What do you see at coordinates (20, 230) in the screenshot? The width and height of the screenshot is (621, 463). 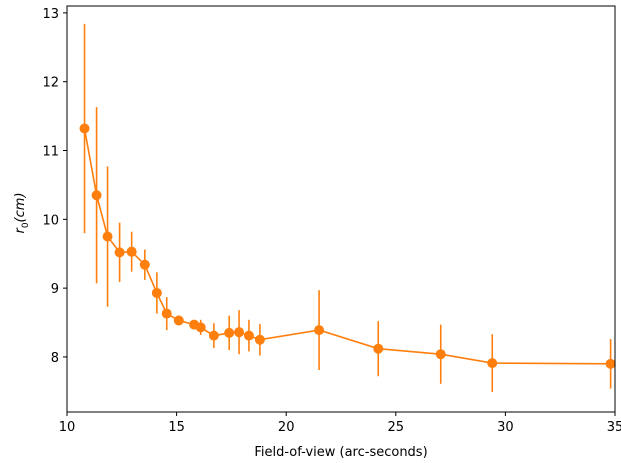 I see `y-axis-label-main: r` at bounding box center [20, 230].